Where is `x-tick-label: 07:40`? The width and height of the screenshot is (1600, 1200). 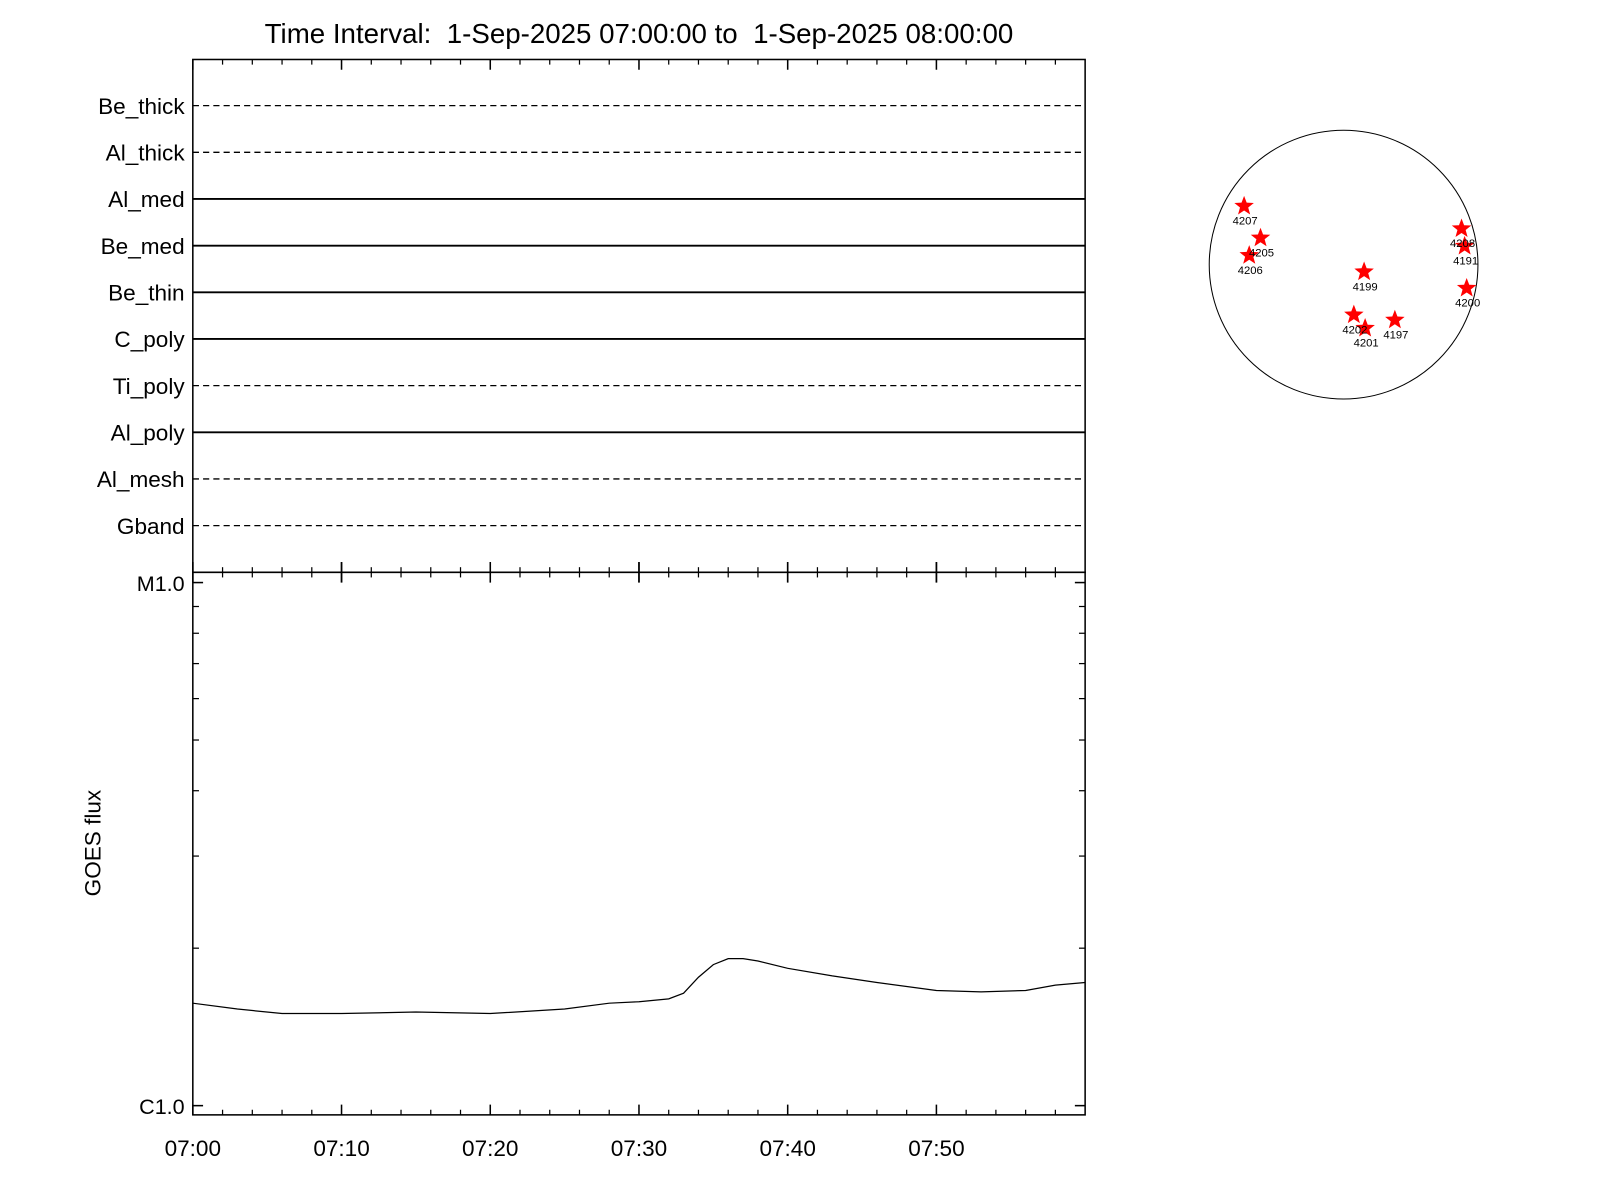
x-tick-label: 07:40 is located at coordinates (787, 1148).